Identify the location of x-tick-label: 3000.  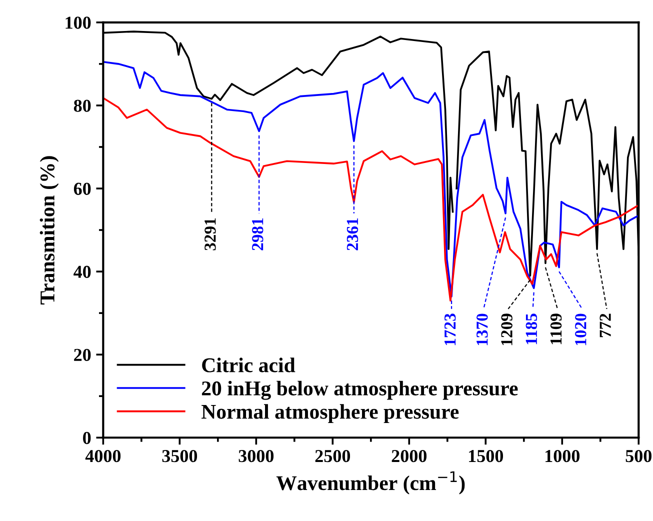
(256, 456).